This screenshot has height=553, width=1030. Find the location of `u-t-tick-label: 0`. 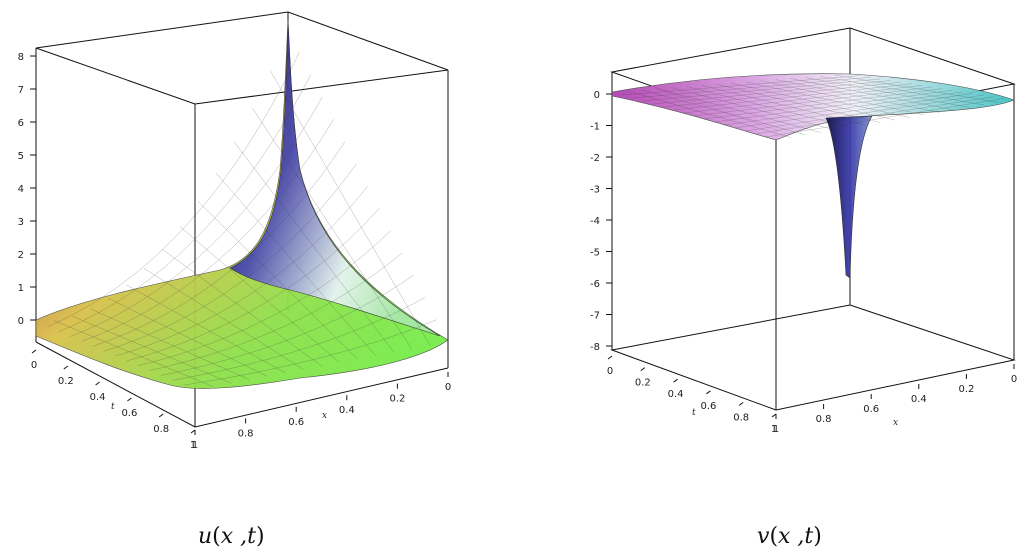

u-t-tick-label: 0 is located at coordinates (34, 365).